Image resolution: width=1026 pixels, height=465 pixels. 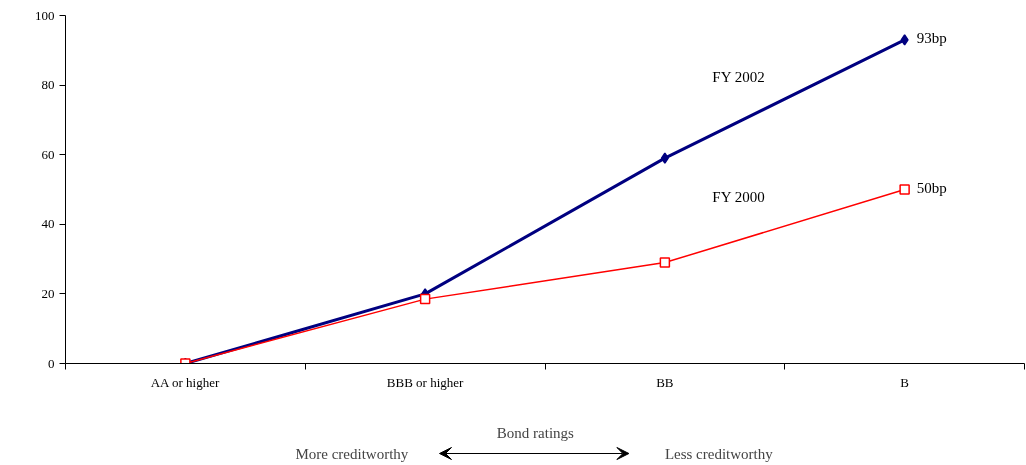 What do you see at coordinates (535, 432) in the screenshot?
I see `x-axis-title: Bond ratings` at bounding box center [535, 432].